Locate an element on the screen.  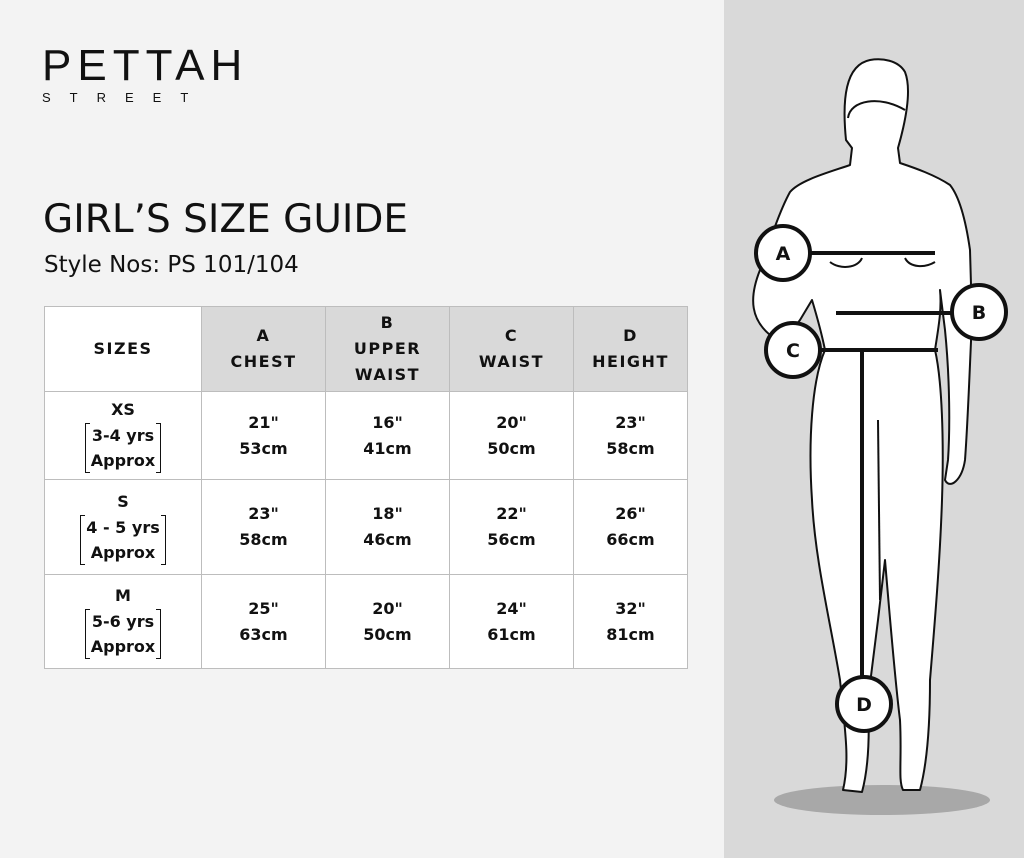
label-a-circle is located at coordinates (783, 253).